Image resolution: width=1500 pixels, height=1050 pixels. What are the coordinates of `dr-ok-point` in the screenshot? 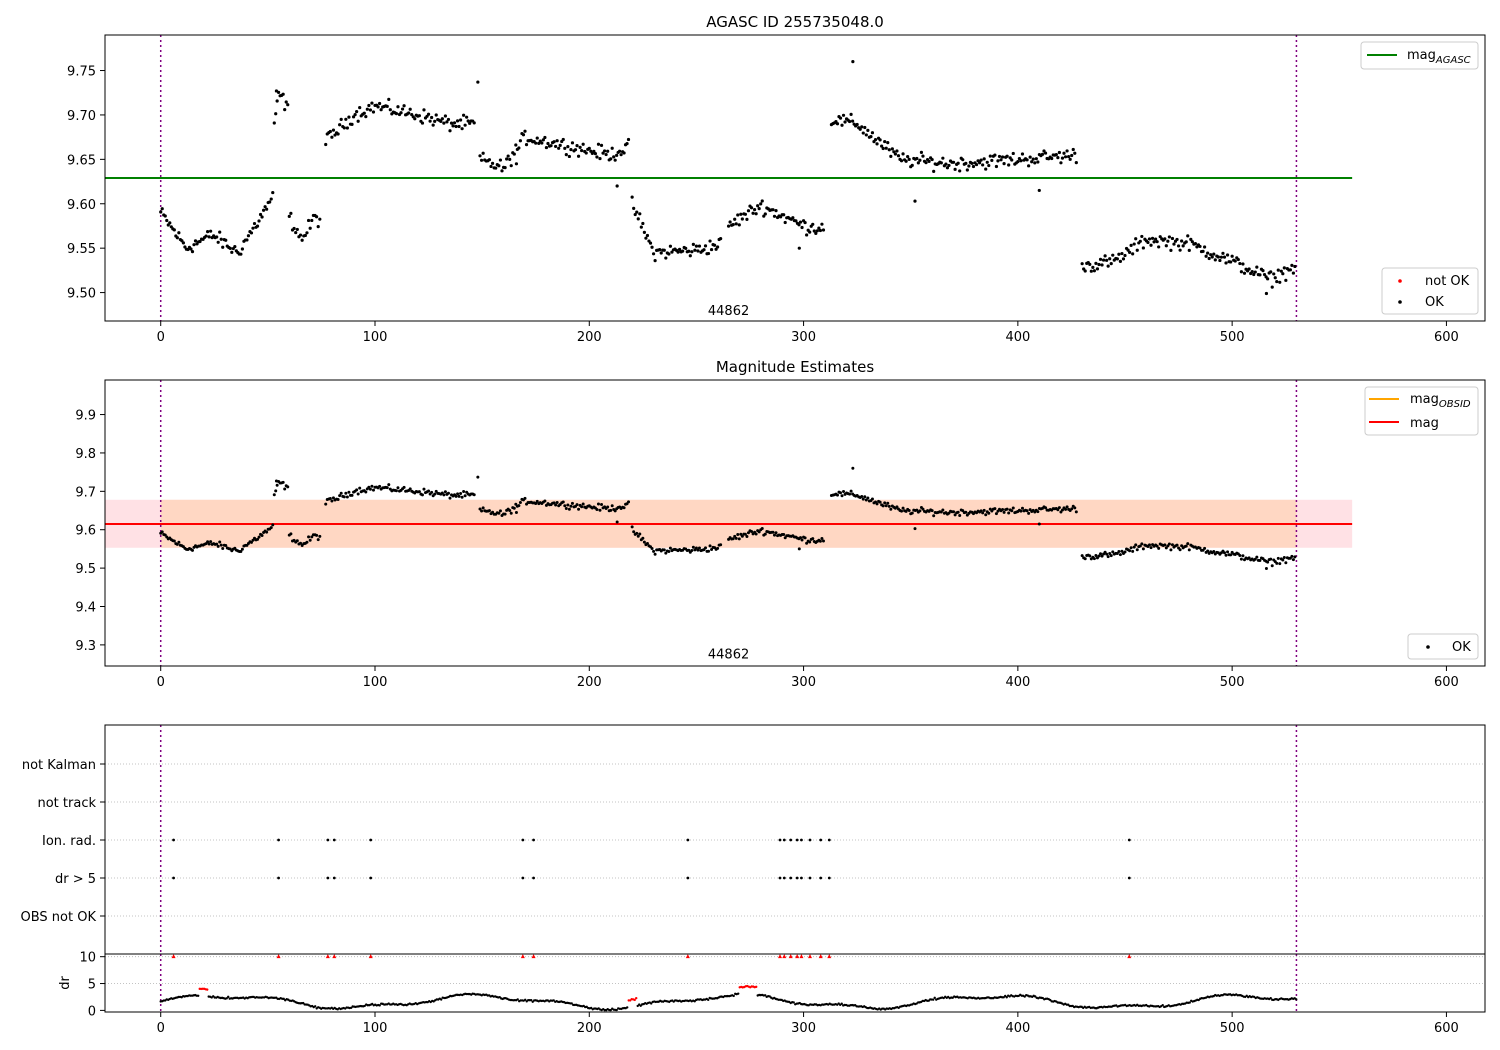 It's located at (765, 995).